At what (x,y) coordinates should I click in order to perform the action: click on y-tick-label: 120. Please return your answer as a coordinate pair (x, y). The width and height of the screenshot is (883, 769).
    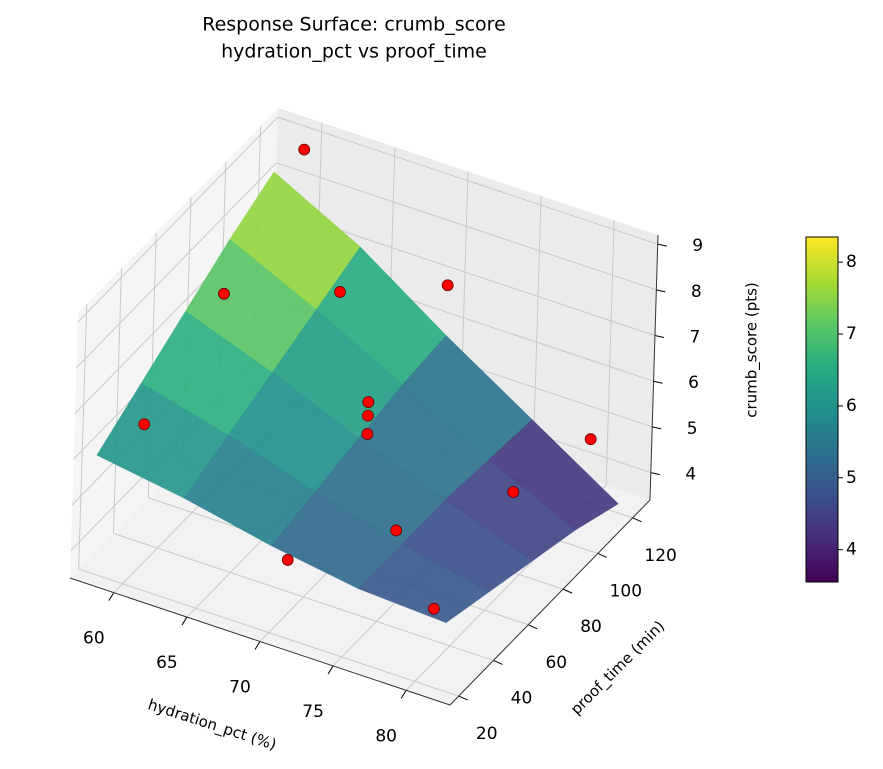
    Looking at the image, I should click on (660, 556).